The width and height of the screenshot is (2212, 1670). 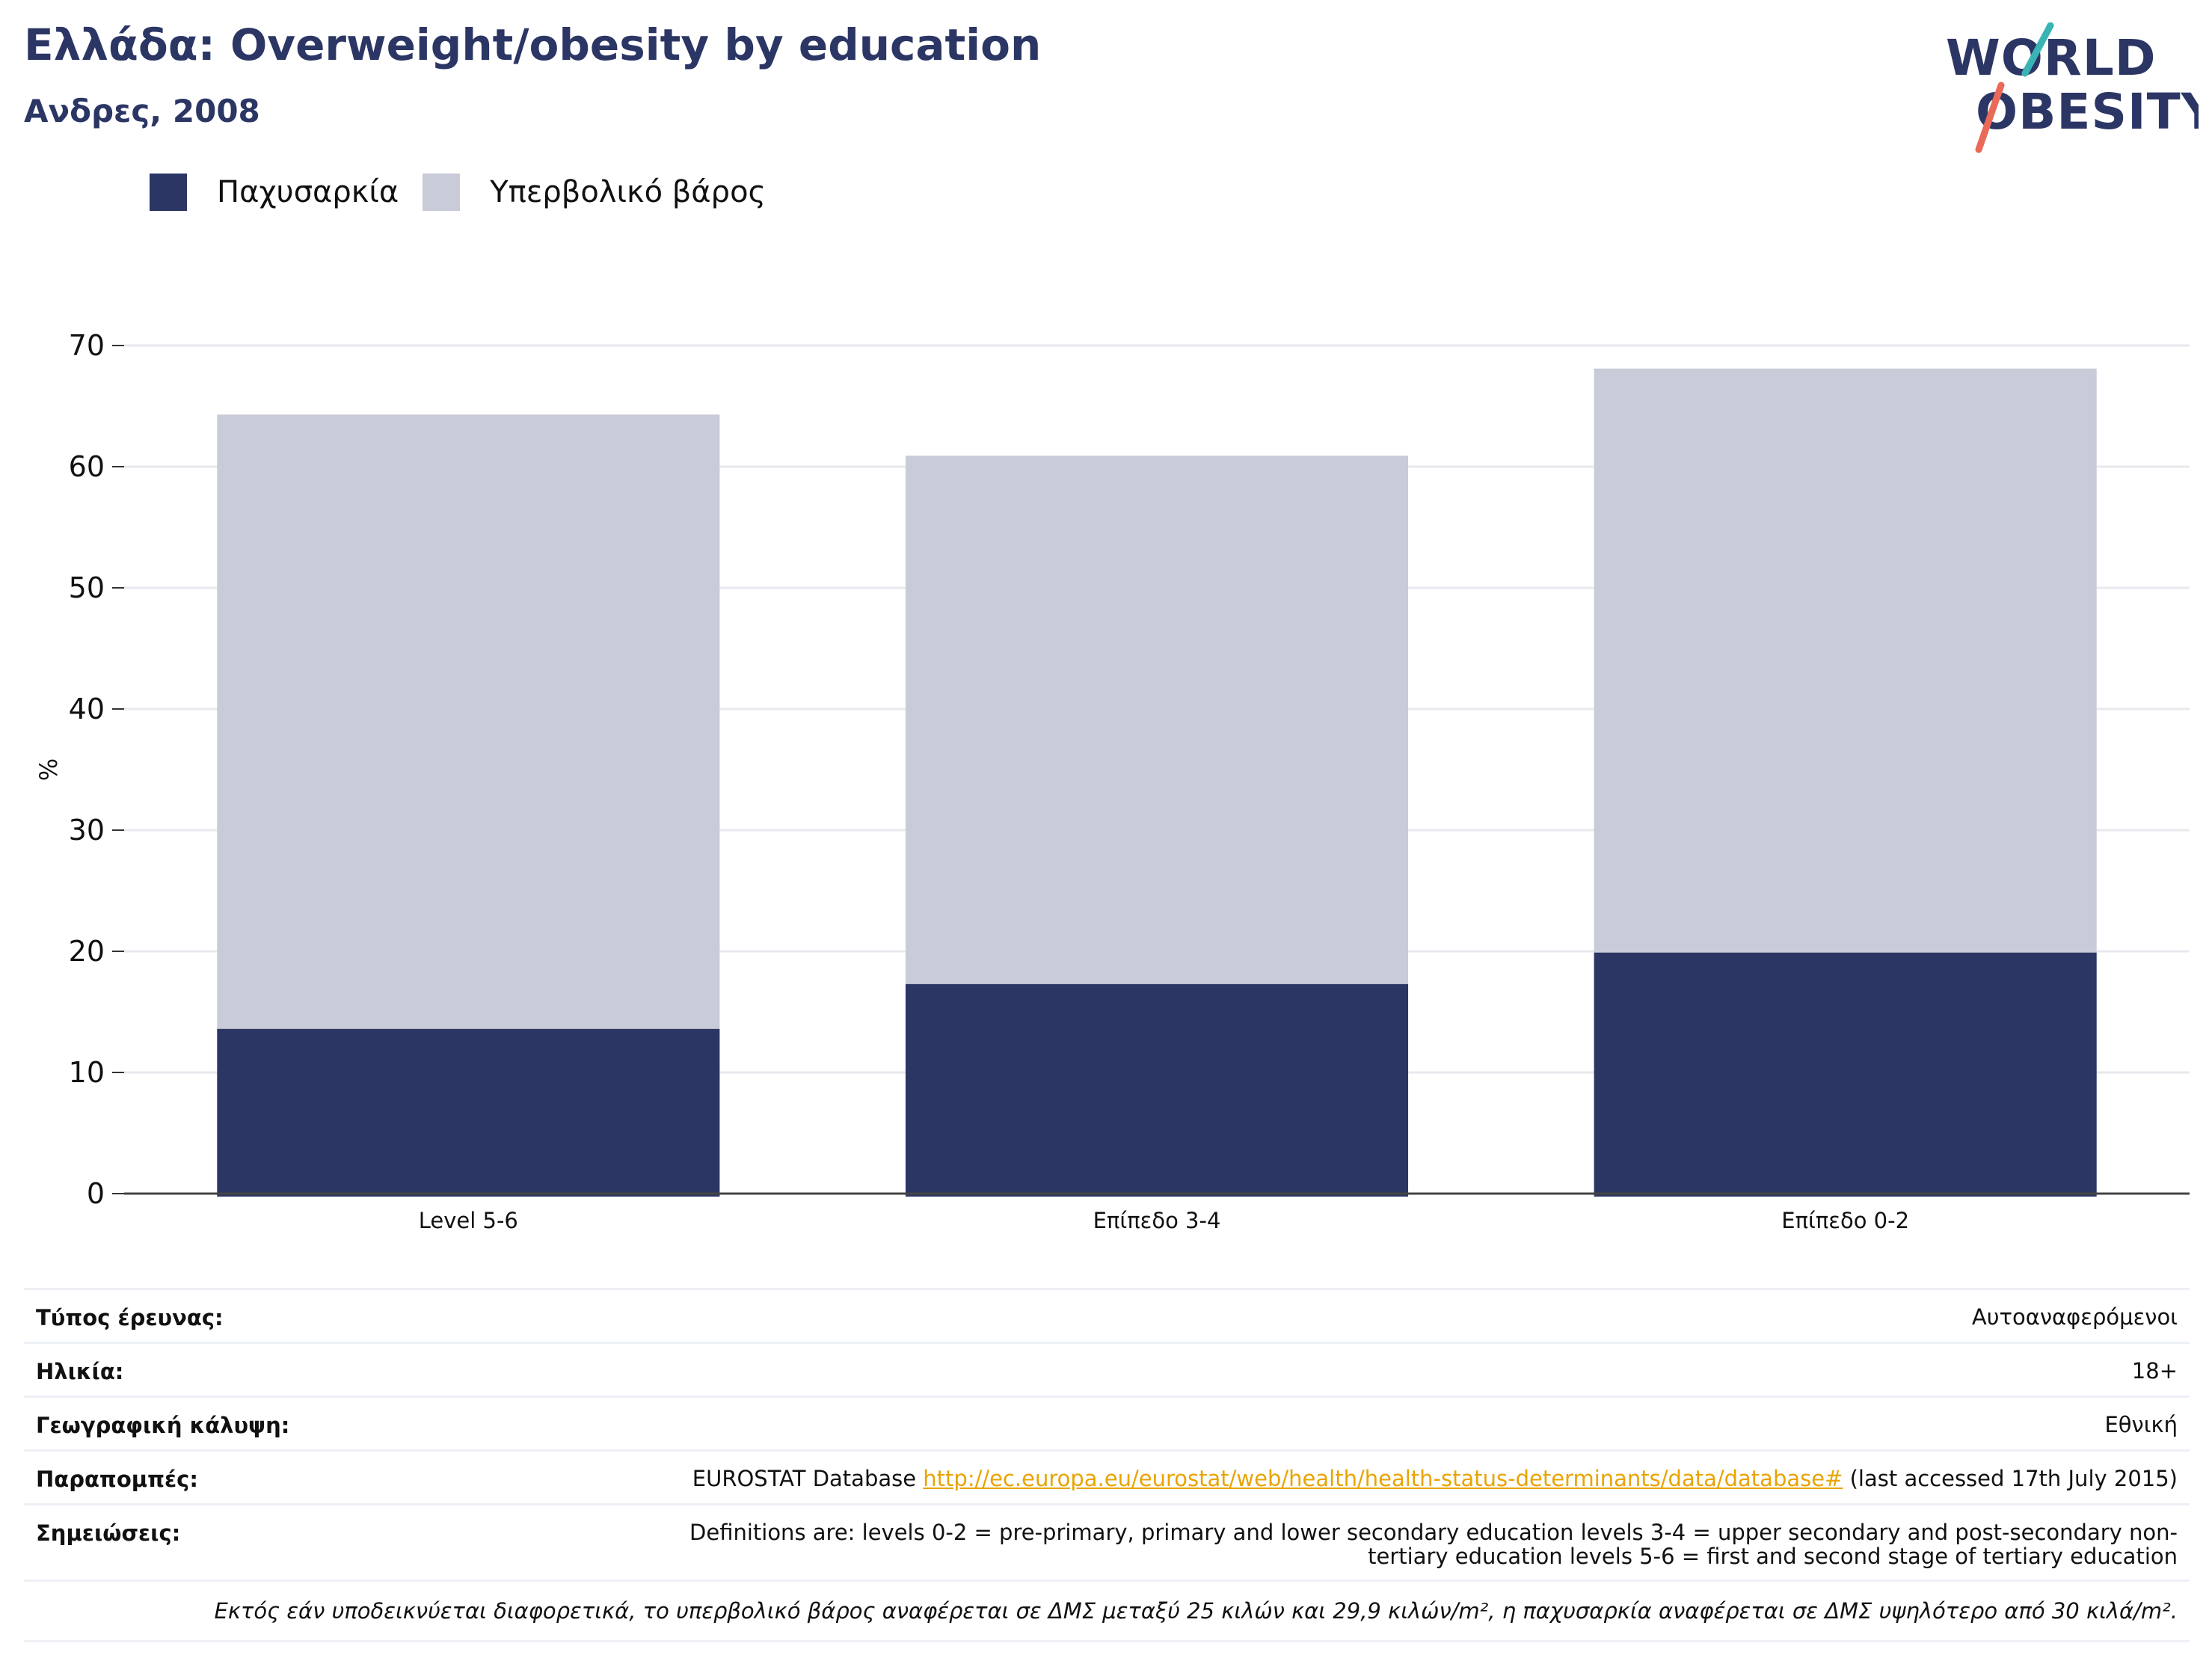 What do you see at coordinates (87, 709) in the screenshot?
I see `y-tick-label: 40` at bounding box center [87, 709].